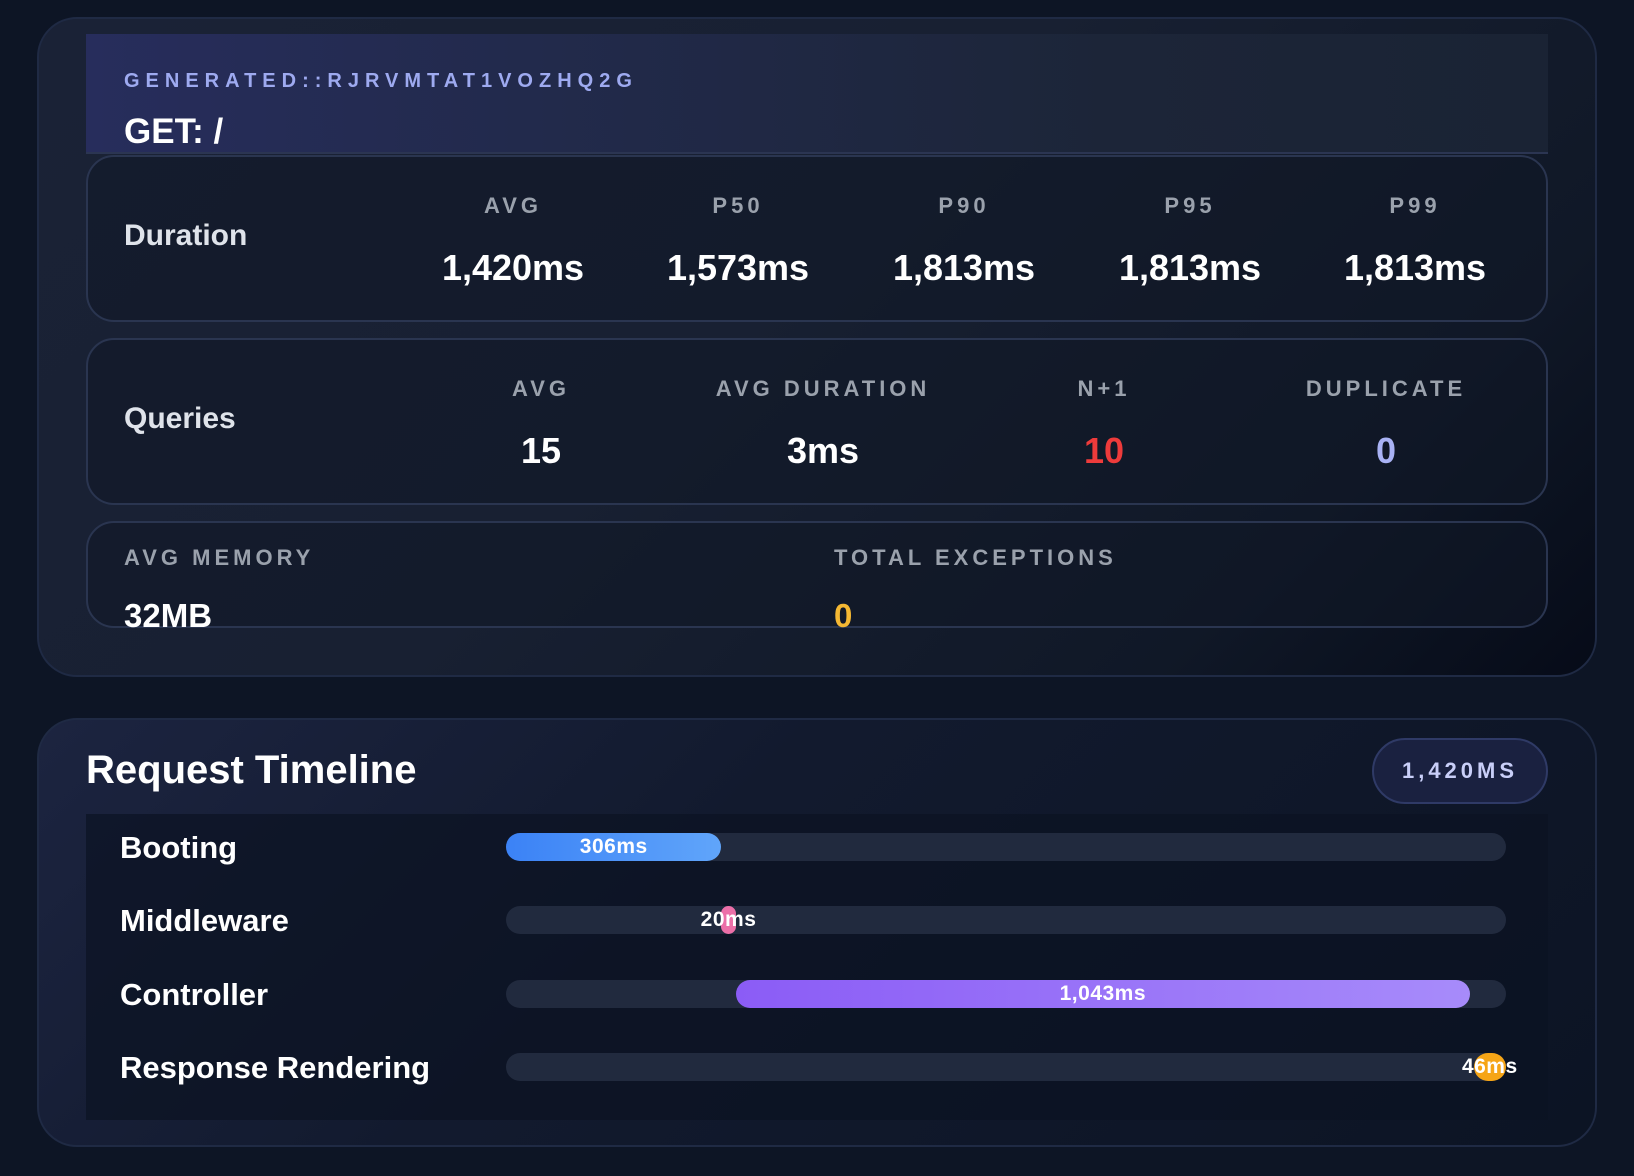 This screenshot has height=1176, width=1634. I want to click on avg-memory: AVG MEMORY 32MB, so click(219, 590).